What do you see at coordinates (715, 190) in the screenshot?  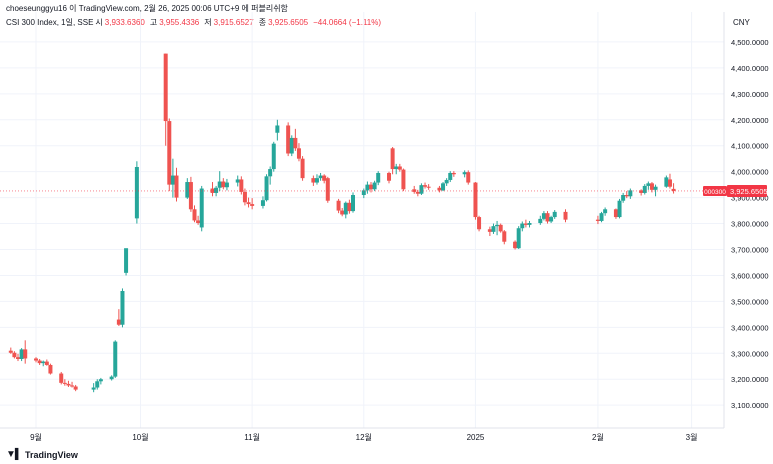 I see `symbol-tag-bg` at bounding box center [715, 190].